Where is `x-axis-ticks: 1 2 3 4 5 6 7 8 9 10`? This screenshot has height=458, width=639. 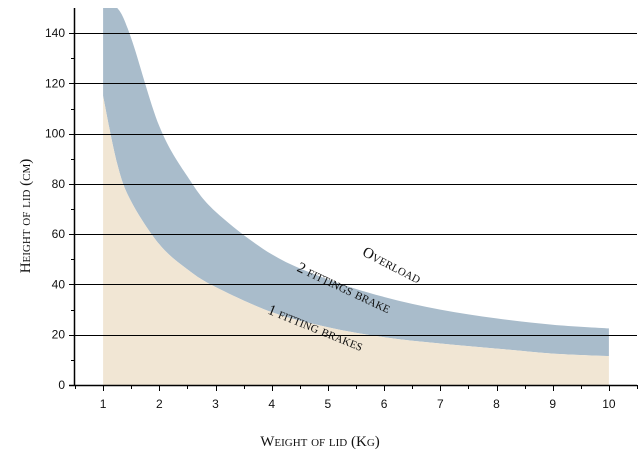
x-axis-ticks: 1 2 3 4 5 6 7 8 9 10 is located at coordinates (356, 398).